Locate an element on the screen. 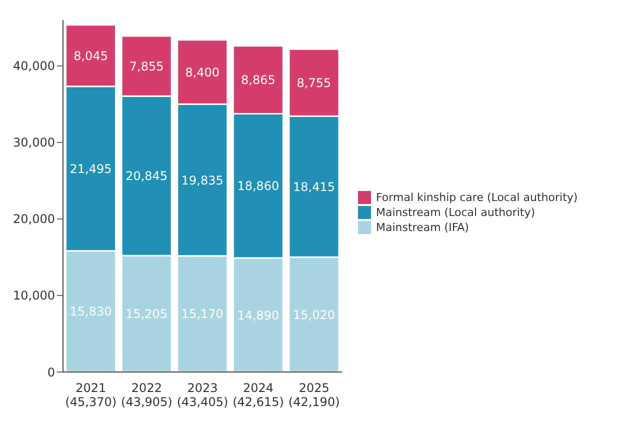  data-label: 15,020 is located at coordinates (313, 315).